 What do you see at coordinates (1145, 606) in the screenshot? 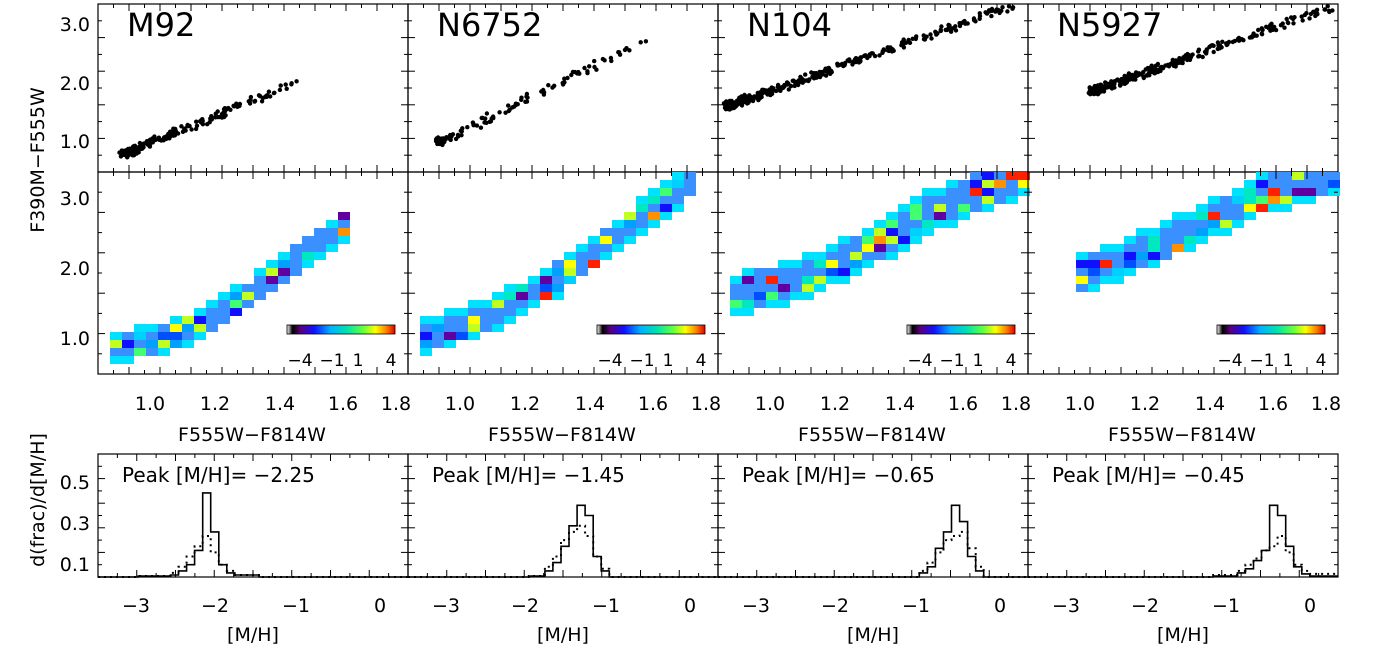
I see `hist-x-tick-2: −2` at bounding box center [1145, 606].